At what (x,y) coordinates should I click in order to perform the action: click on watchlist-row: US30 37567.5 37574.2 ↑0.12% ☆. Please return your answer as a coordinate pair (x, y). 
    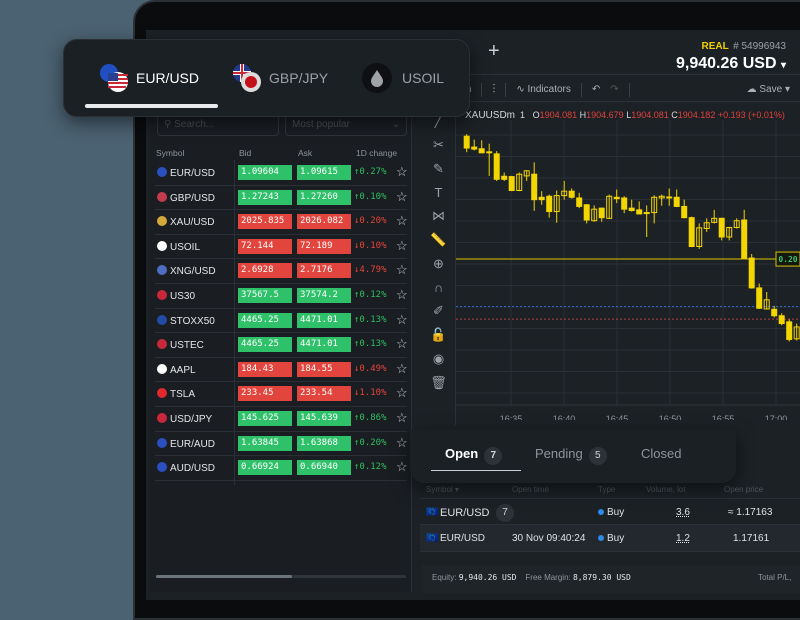
    Looking at the image, I should click on (281, 296).